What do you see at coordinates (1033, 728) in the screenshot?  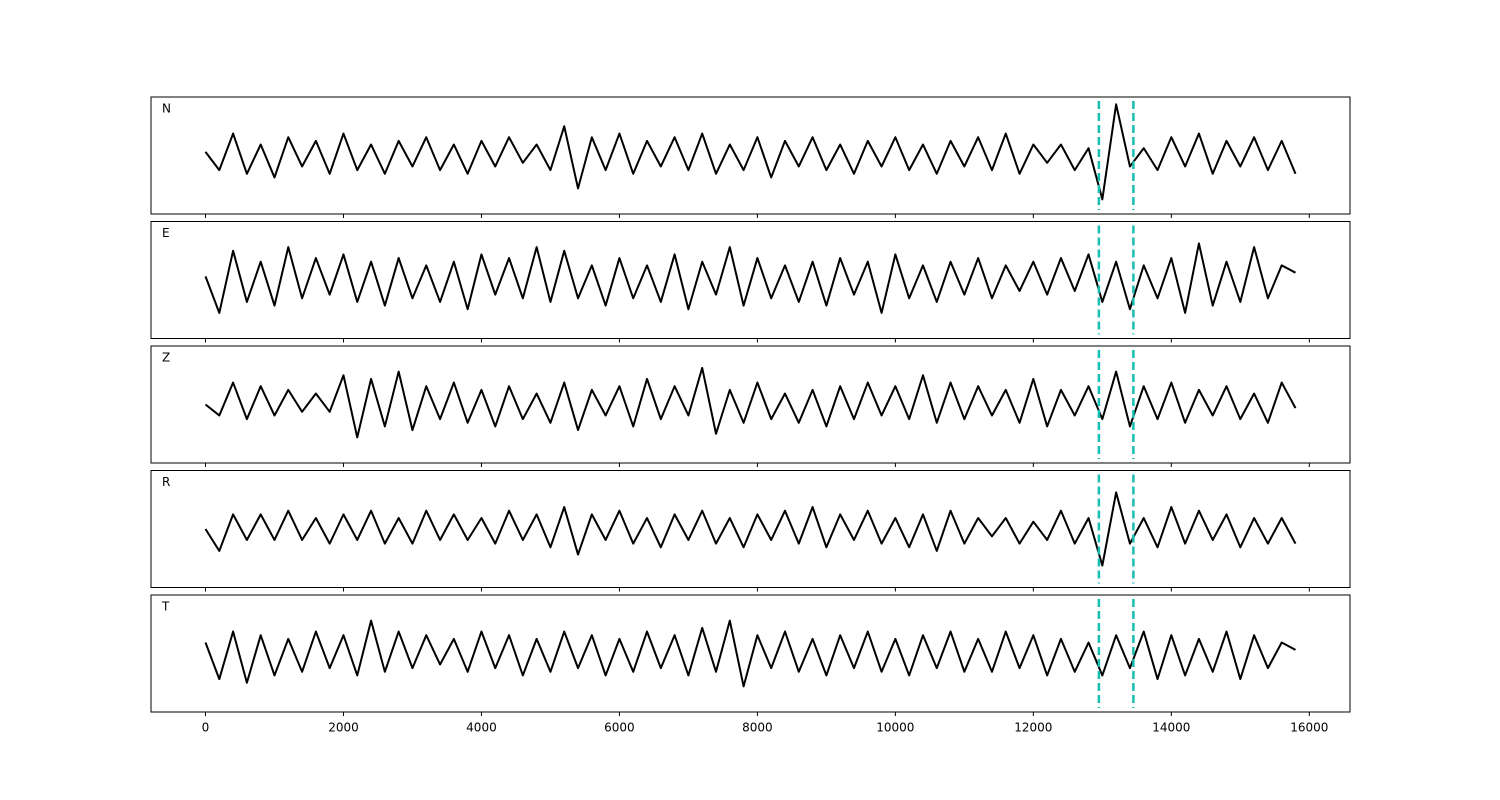 I see `x-tick-label: 12000` at bounding box center [1033, 728].